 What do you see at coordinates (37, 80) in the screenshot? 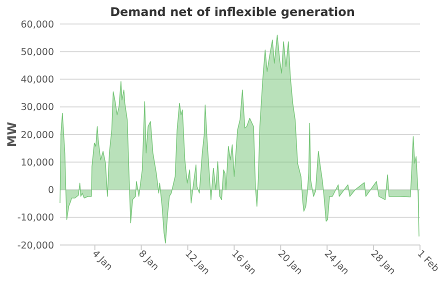
I see `y-tick-label: 40,000` at bounding box center [37, 80].